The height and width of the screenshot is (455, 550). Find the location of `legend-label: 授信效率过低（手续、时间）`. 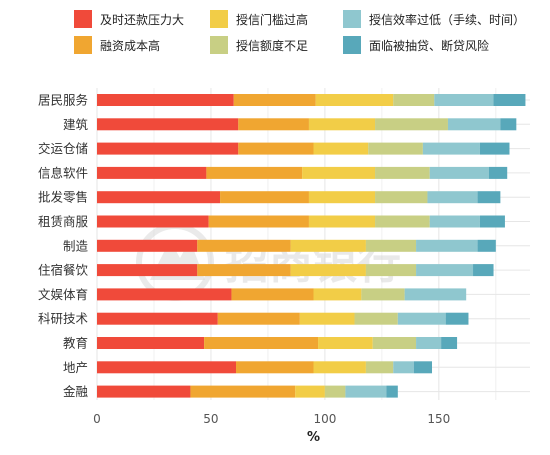

legend-label: 授信效率过低（手续、时间） is located at coordinates (447, 19).